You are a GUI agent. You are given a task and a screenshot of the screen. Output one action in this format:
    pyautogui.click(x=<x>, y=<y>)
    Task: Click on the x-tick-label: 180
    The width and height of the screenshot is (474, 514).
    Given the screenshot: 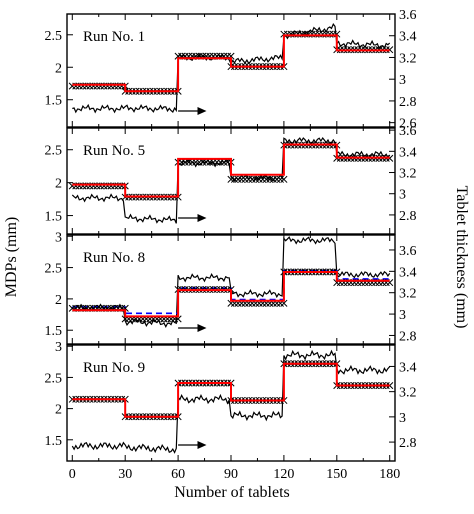 What is the action you would take?
    pyautogui.click(x=389, y=474)
    